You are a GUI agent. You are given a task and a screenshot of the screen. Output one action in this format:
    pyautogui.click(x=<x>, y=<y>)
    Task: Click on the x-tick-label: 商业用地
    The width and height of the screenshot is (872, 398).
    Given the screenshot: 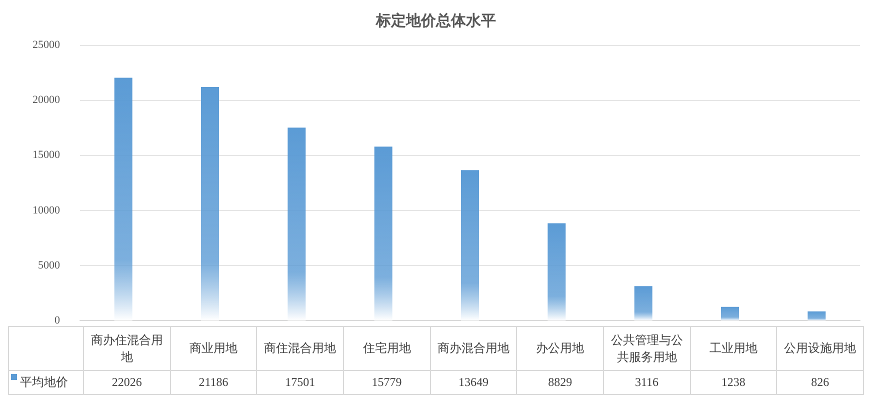 What is the action you would take?
    pyautogui.click(x=213, y=348)
    